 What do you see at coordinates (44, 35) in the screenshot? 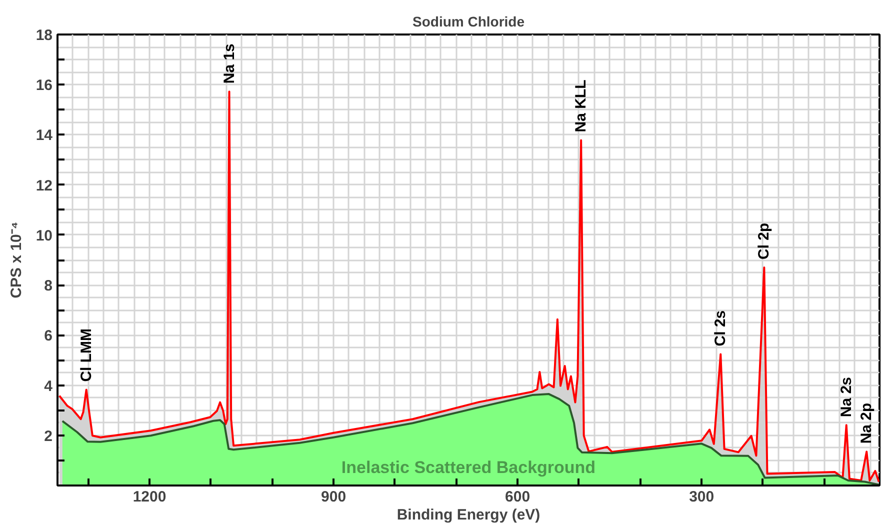
I see `y-tick-label: 18` at bounding box center [44, 35].